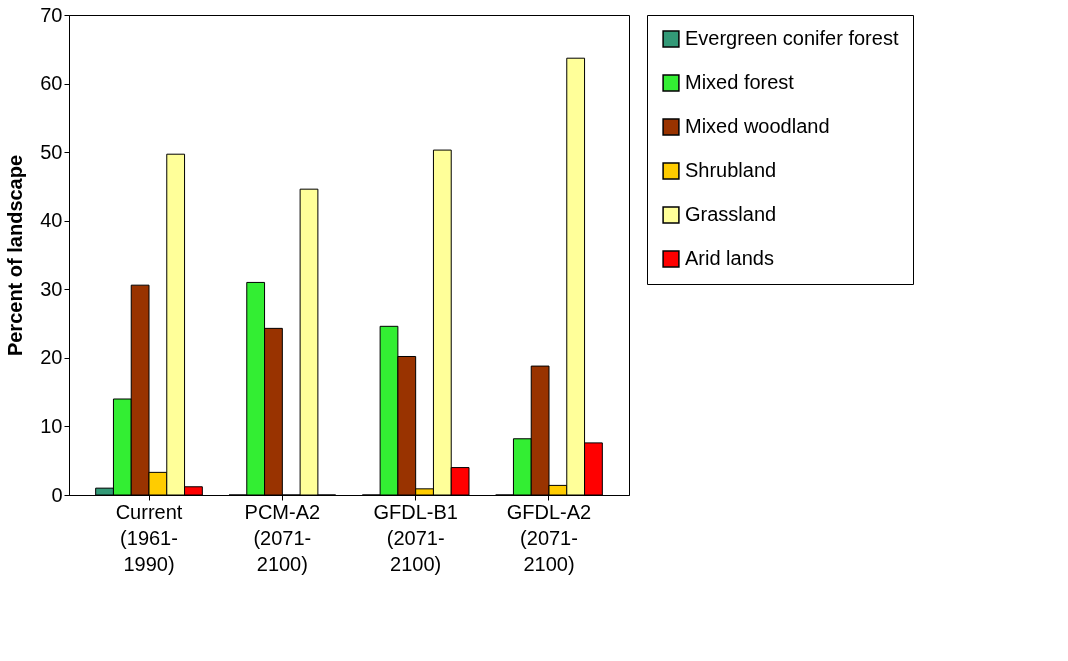 The height and width of the screenshot is (661, 1068). Describe the element at coordinates (51, 151) in the screenshot. I see `y-tick-label: 50` at that location.